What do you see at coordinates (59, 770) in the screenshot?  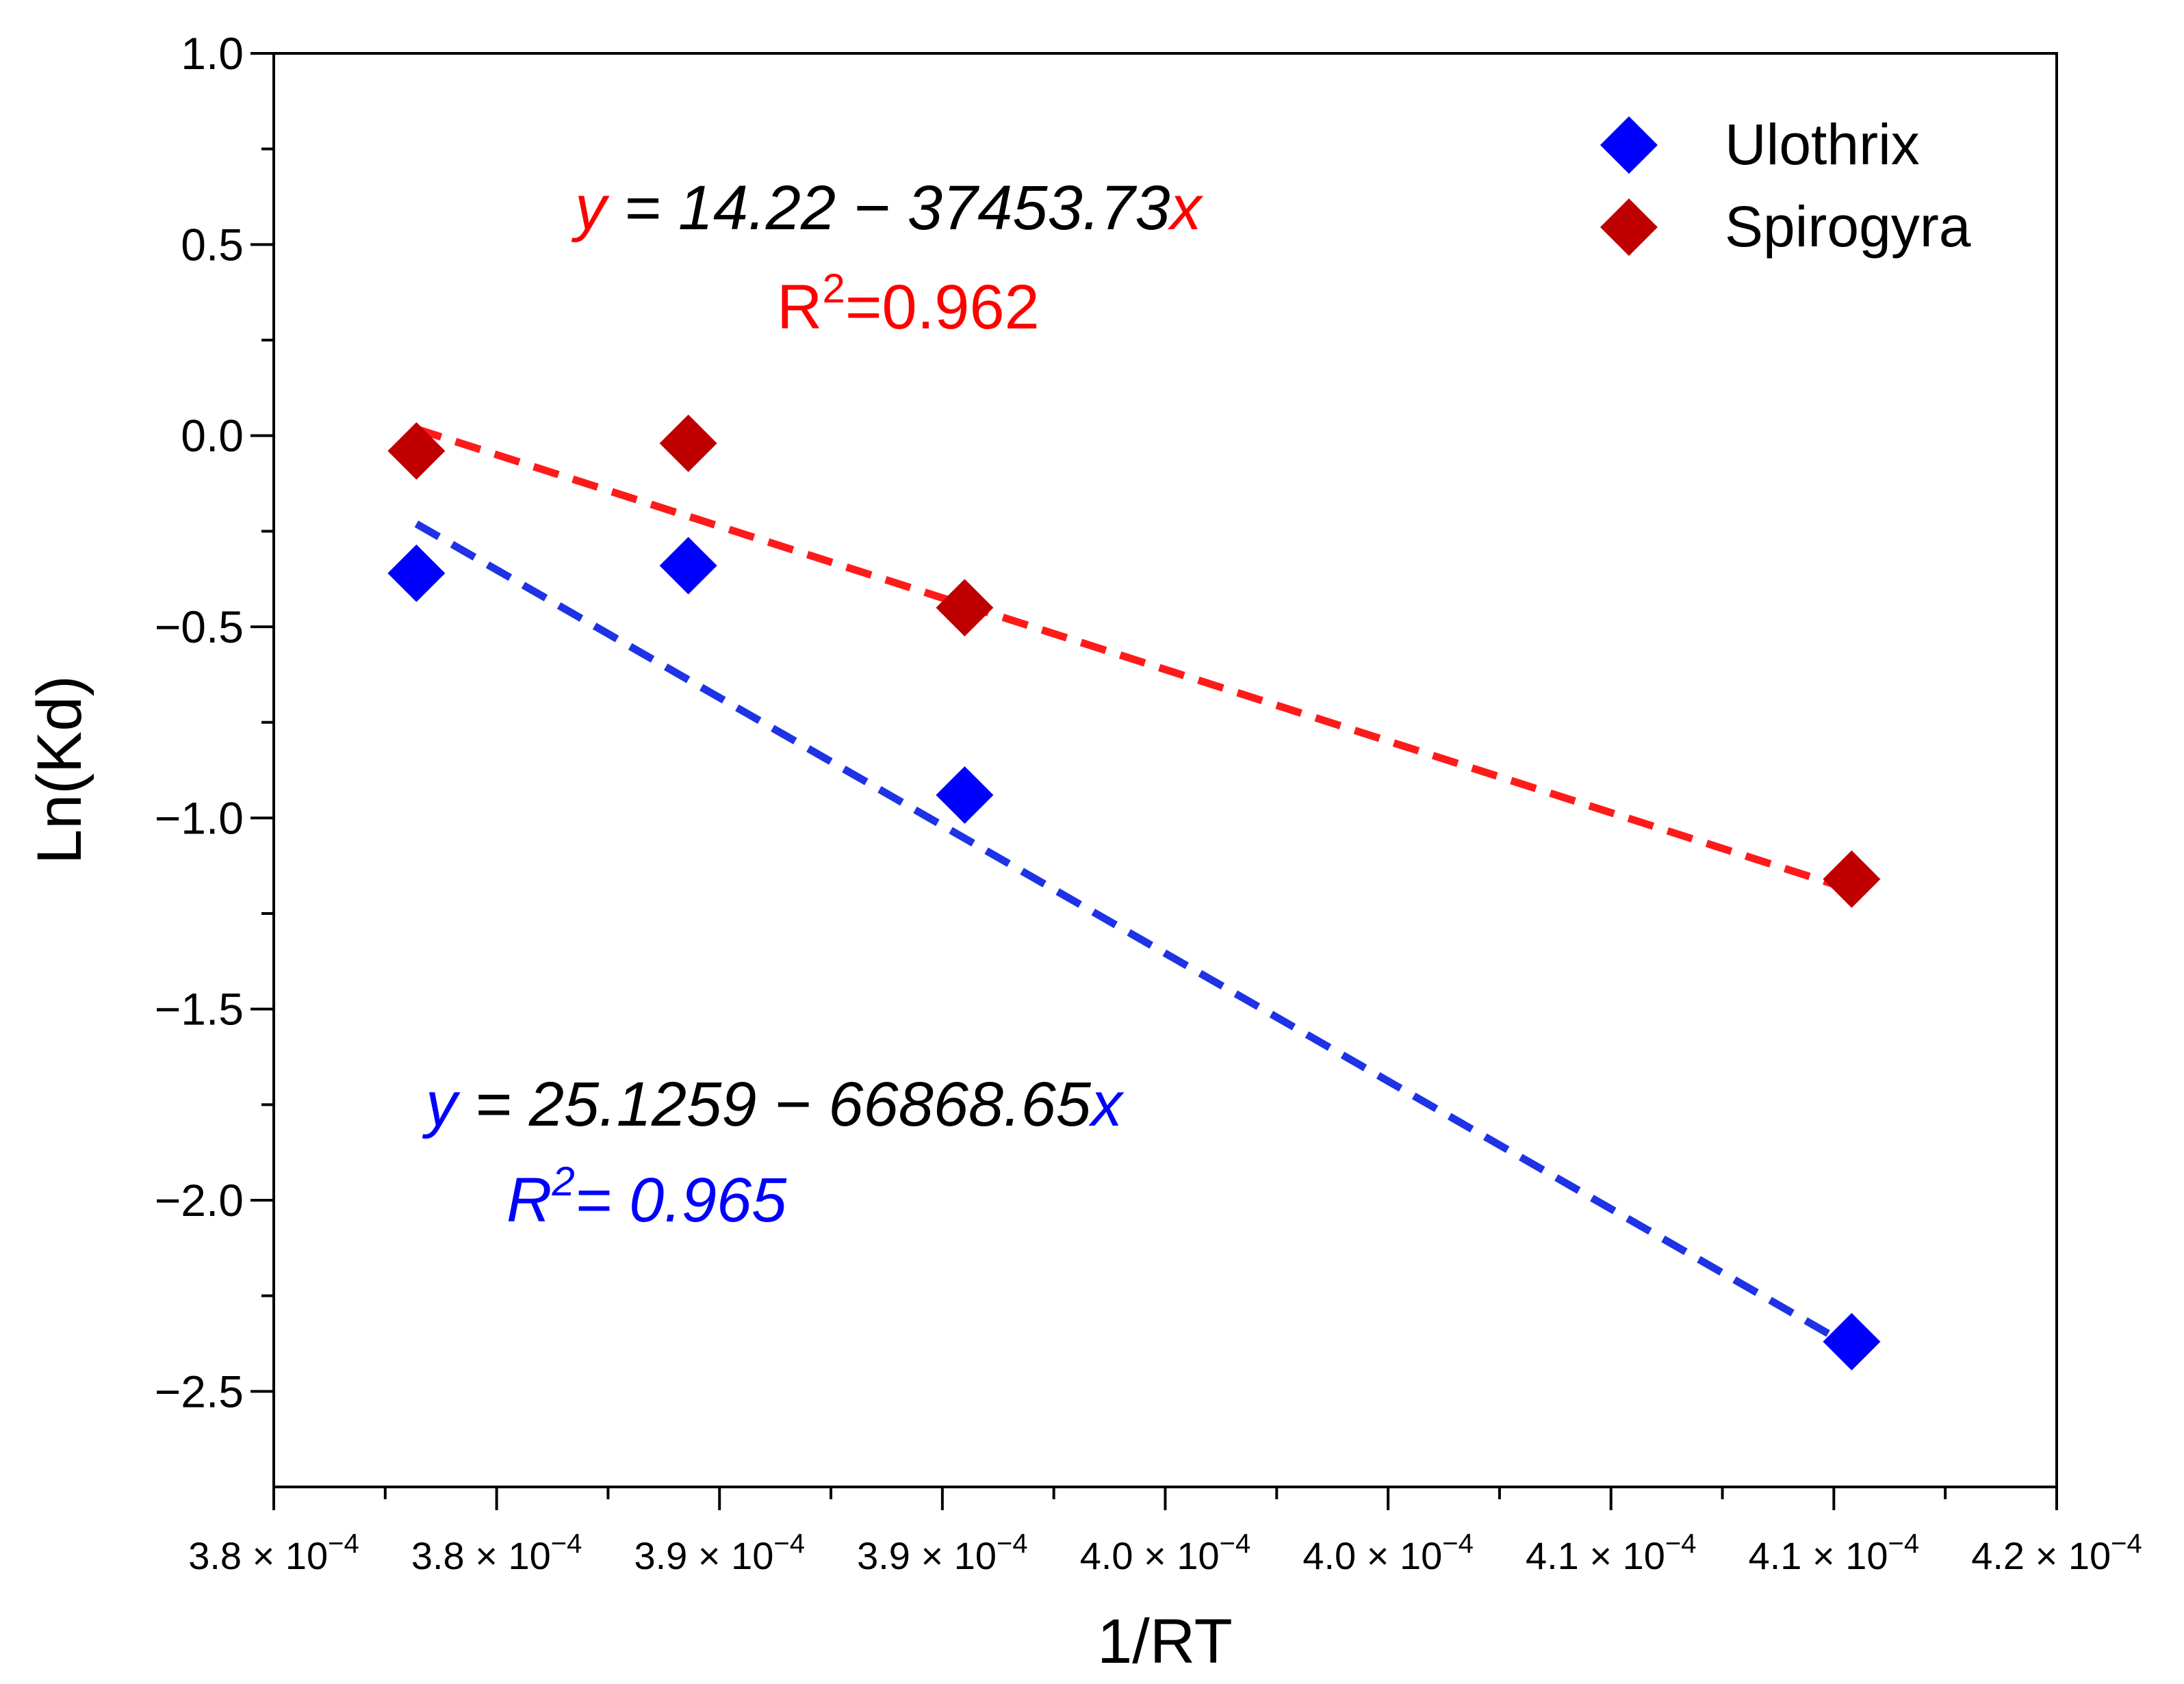 I see `y-axis-title: Ln(Kd)` at bounding box center [59, 770].